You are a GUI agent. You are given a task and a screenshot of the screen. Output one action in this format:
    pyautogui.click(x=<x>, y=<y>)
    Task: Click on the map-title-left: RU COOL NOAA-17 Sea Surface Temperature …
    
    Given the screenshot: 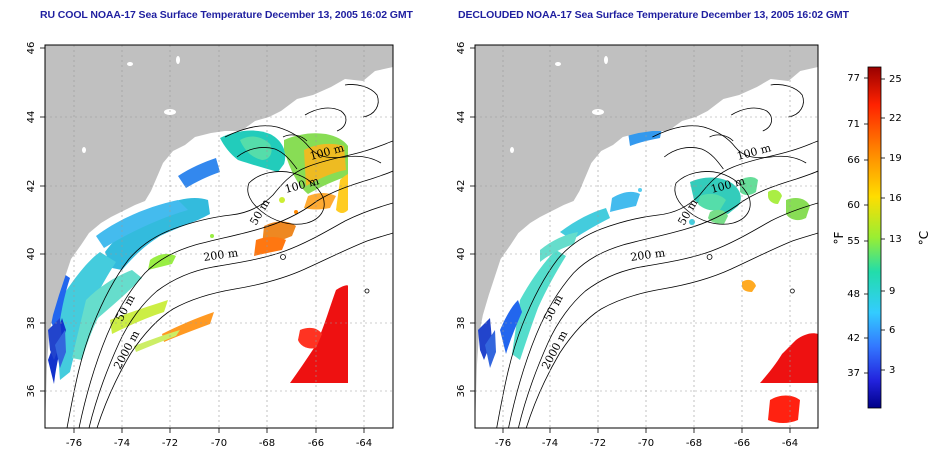 What is the action you would take?
    pyautogui.click(x=226, y=15)
    